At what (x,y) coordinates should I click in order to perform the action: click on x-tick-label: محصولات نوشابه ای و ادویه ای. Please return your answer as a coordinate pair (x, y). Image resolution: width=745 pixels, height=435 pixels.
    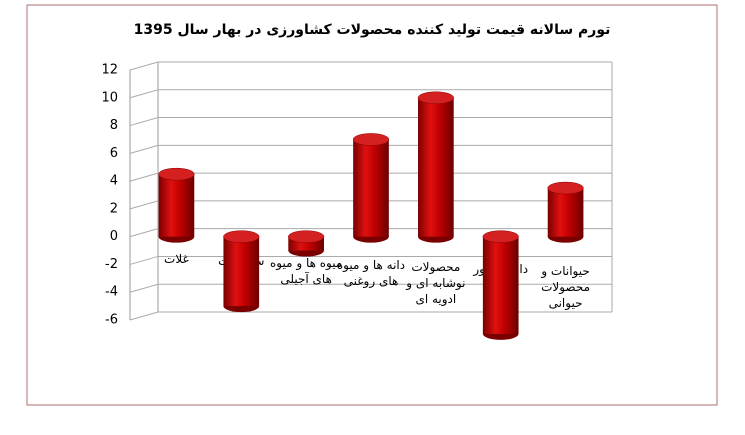
    Looking at the image, I should click on (436, 282).